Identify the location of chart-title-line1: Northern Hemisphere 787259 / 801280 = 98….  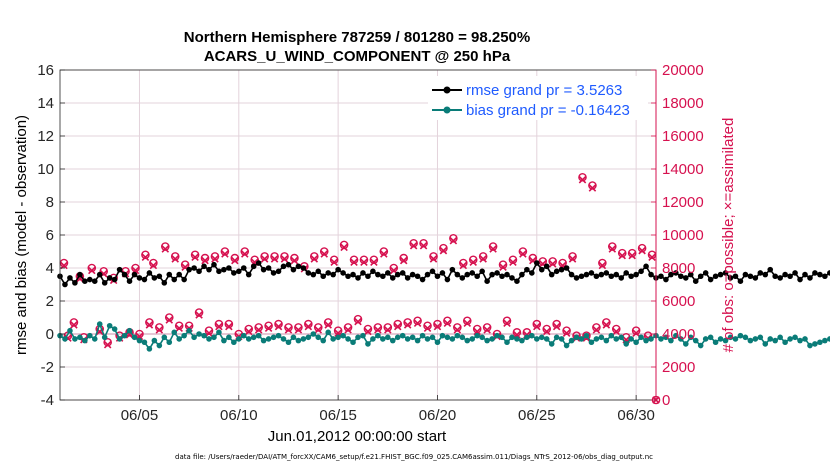
(357, 37).